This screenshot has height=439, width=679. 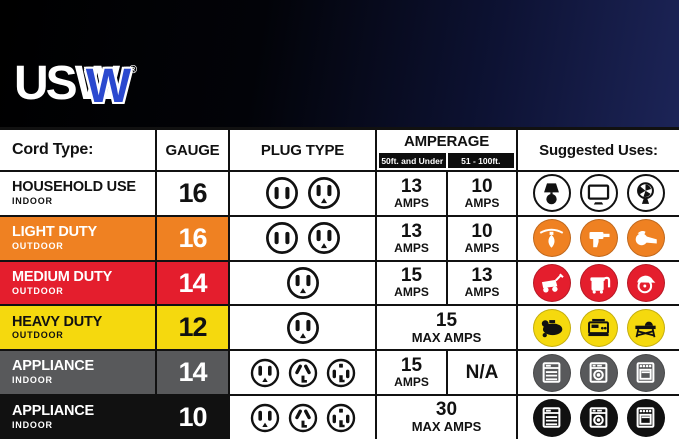 I want to click on amperage-100ft-value: 10, so click(x=482, y=186).